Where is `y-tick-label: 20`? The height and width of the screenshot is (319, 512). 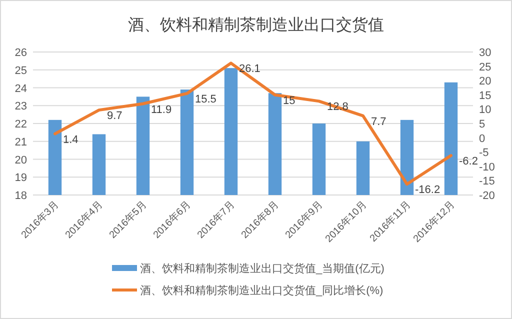
y-tick-label: 20 is located at coordinates (20, 160).